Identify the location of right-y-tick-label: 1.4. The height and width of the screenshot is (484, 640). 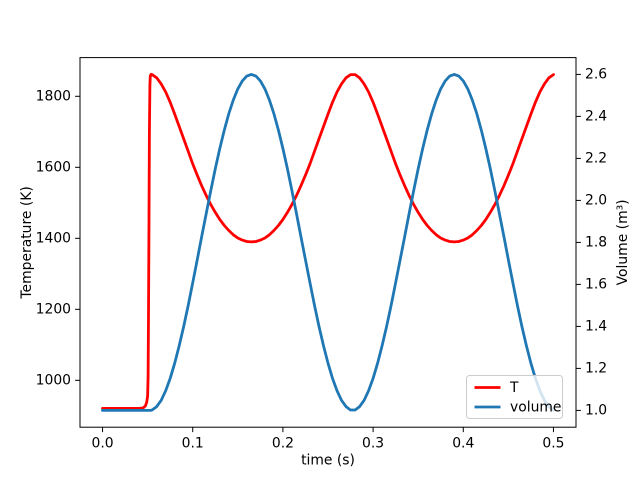
(596, 326).